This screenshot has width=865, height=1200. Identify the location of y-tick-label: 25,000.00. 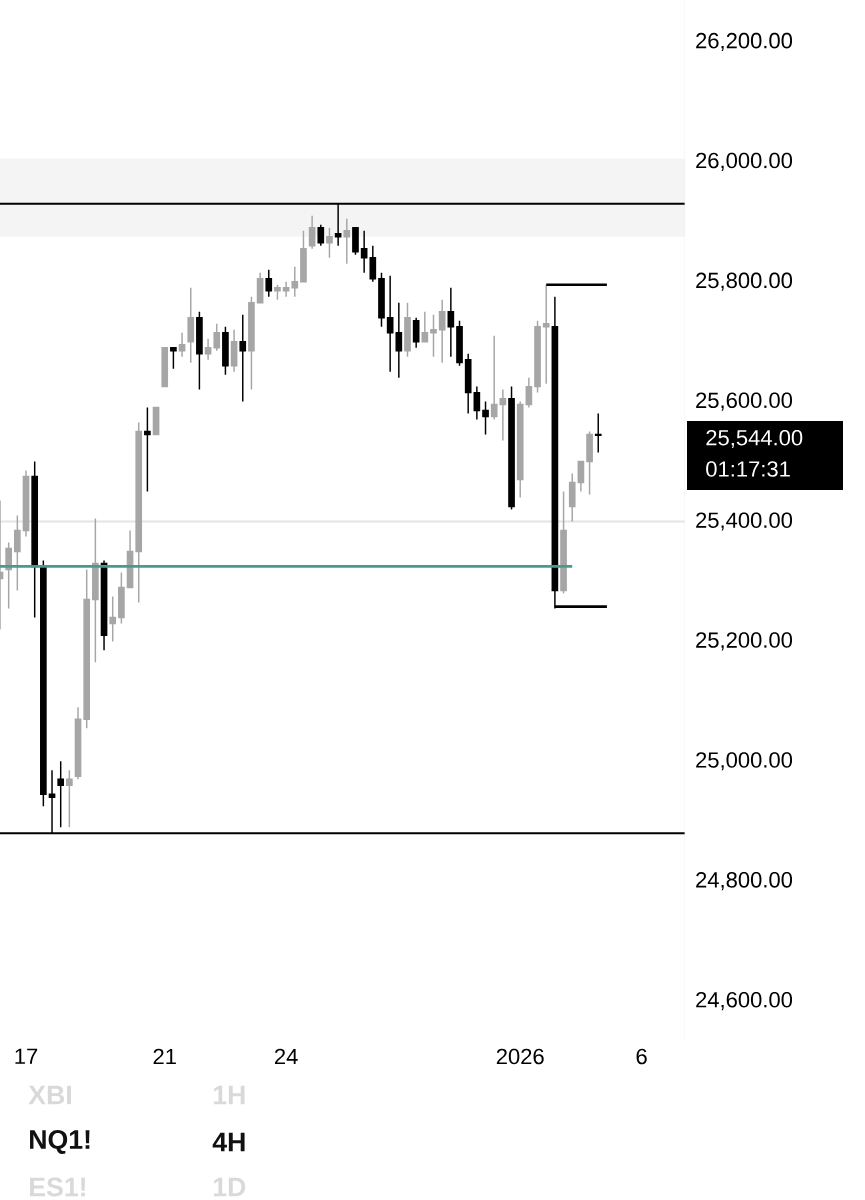
(744, 761).